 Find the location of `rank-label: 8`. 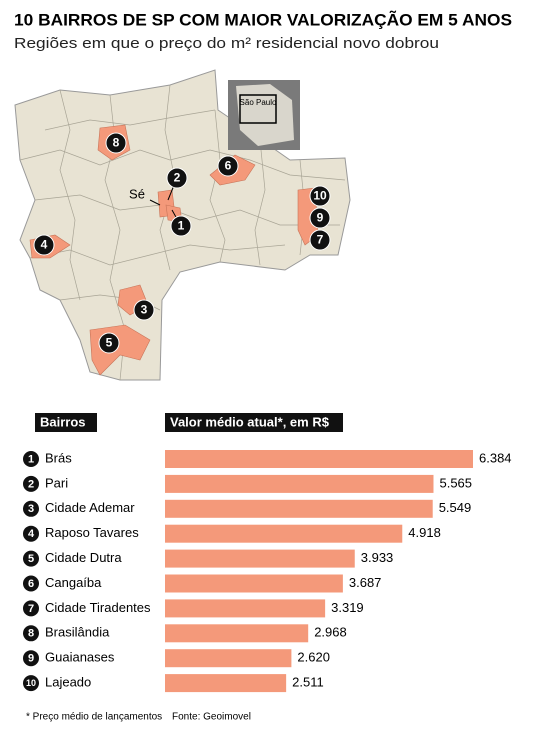

rank-label: 8 is located at coordinates (31, 634).